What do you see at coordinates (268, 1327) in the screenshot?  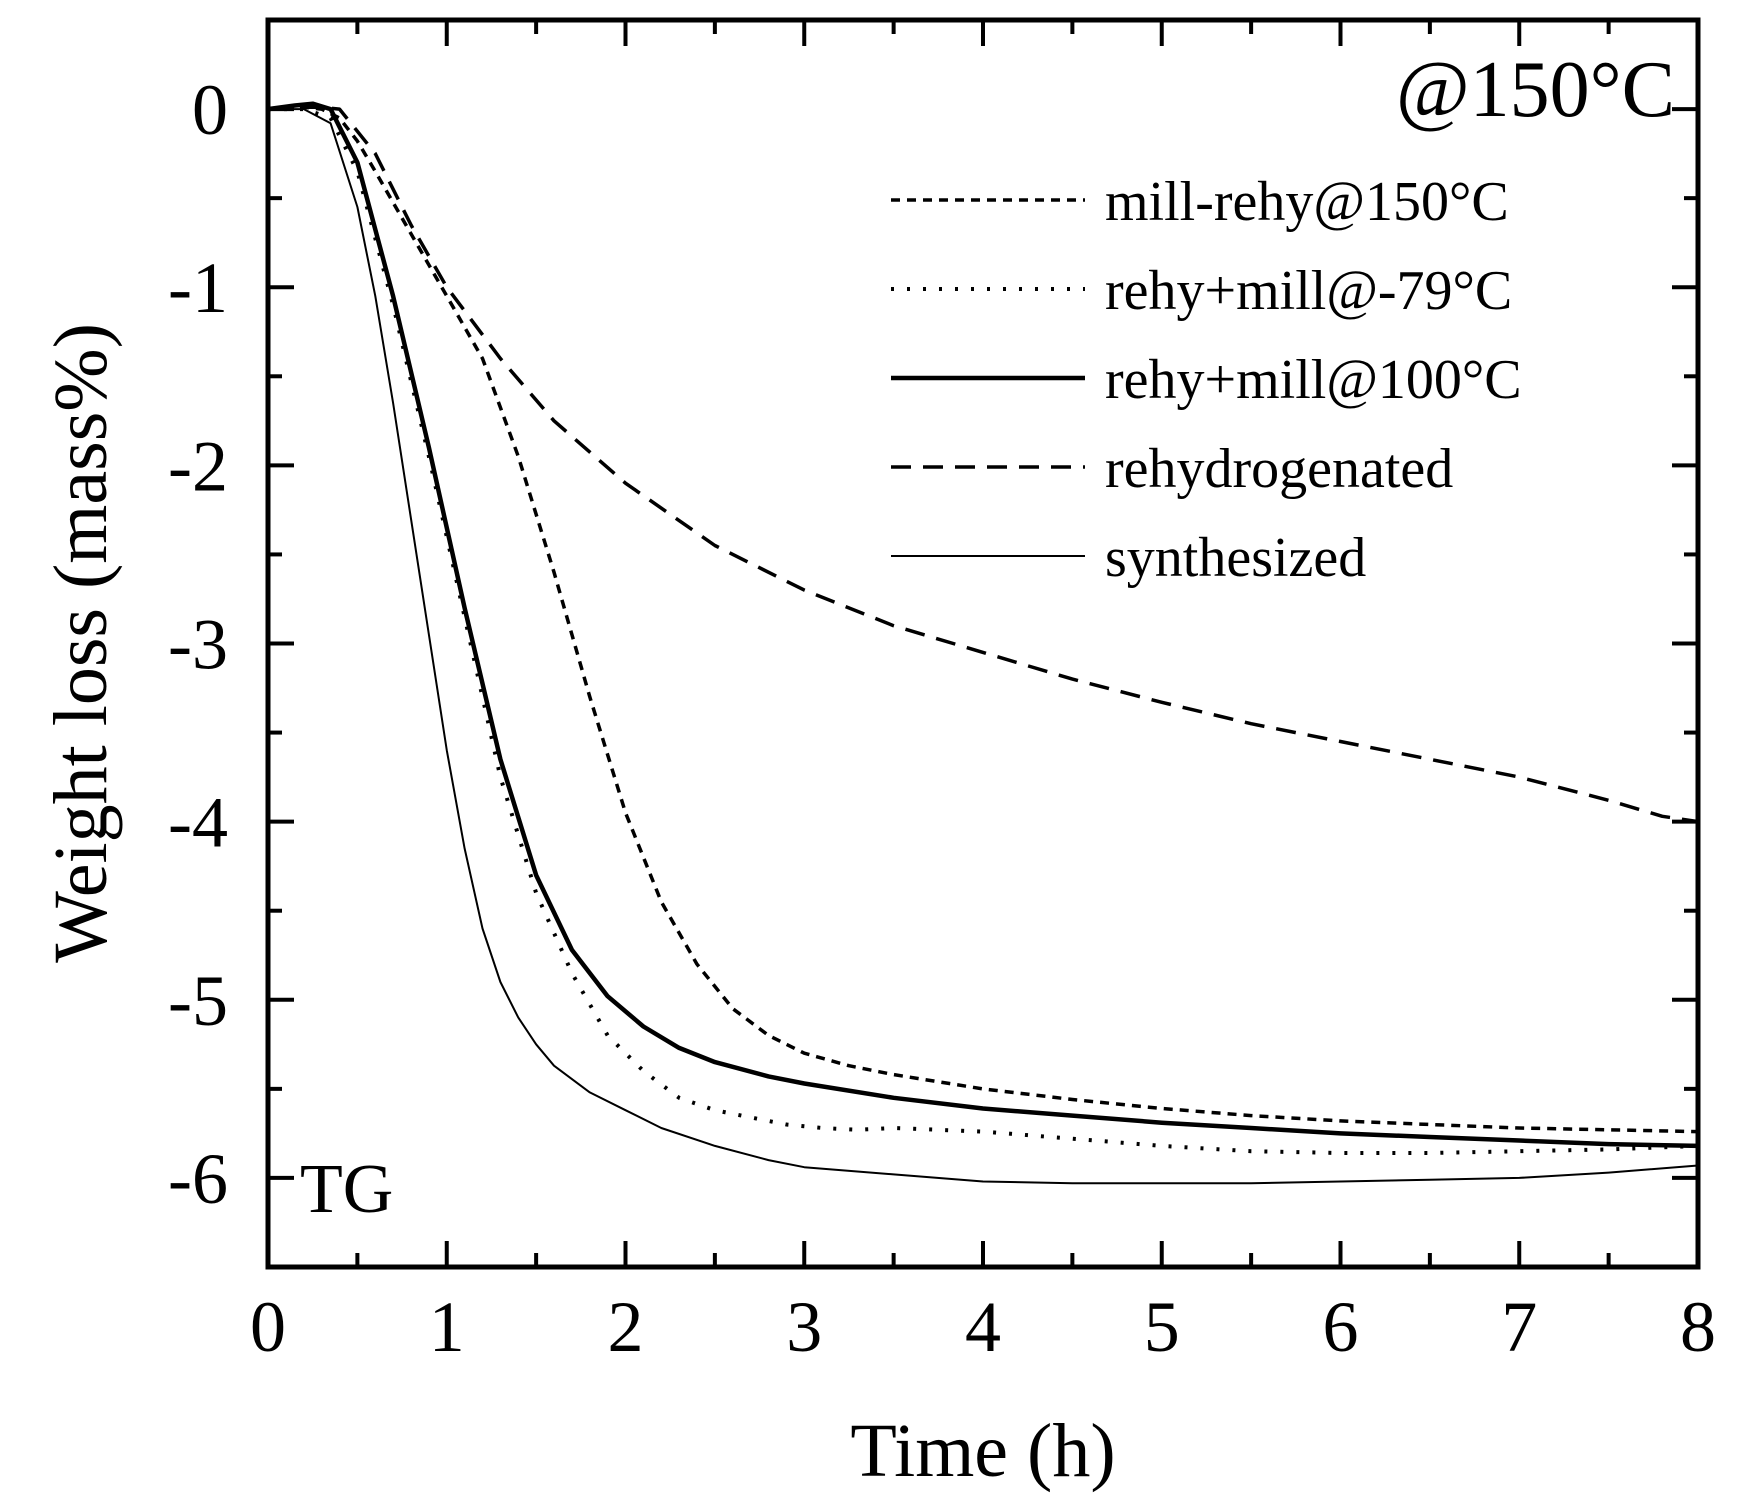 I see `x-tick-label: 0` at bounding box center [268, 1327].